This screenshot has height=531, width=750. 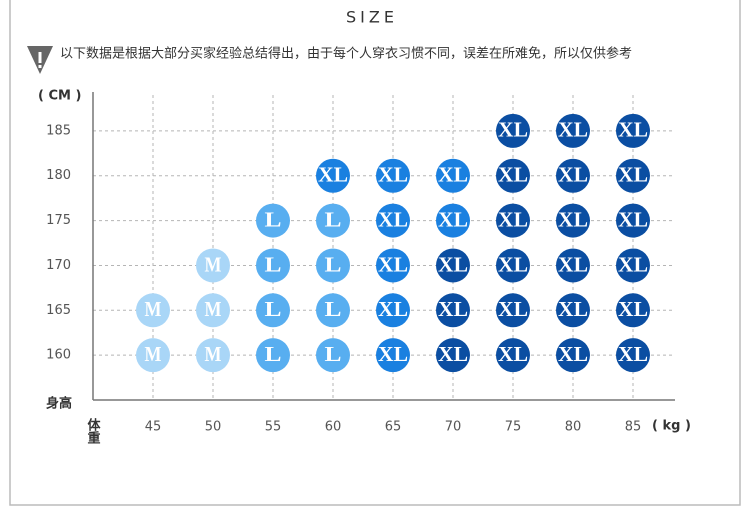 I want to click on x-tick-label: 50, so click(x=213, y=427).